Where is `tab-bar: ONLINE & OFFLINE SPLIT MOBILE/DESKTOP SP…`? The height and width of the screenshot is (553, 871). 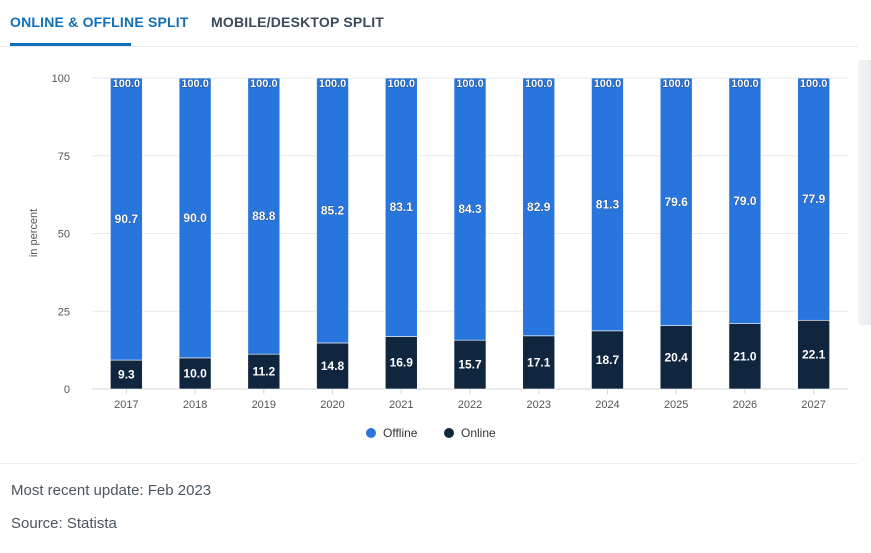 tab-bar: ONLINE & OFFLINE SPLIT MOBILE/DESKTOP SP… is located at coordinates (429, 23).